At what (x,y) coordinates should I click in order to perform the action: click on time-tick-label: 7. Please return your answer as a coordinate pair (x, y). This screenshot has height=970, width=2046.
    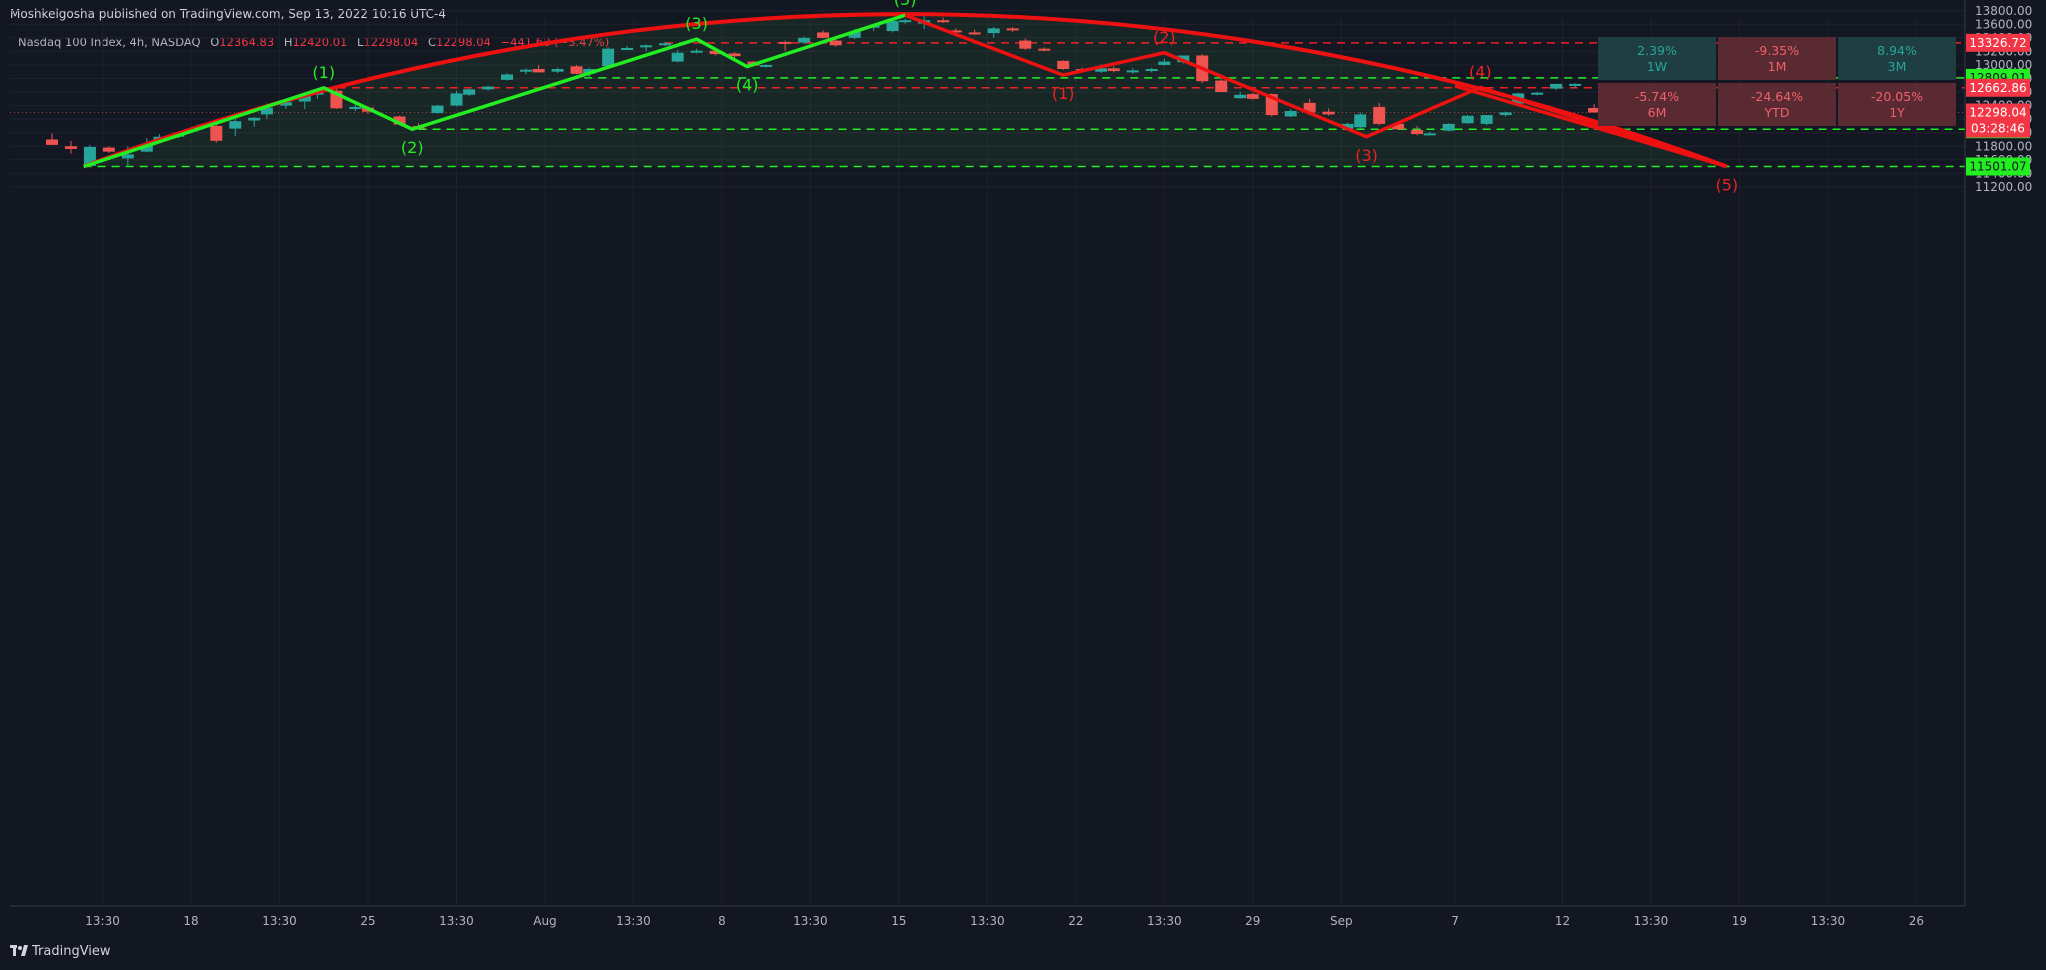
    Looking at the image, I should click on (1455, 921).